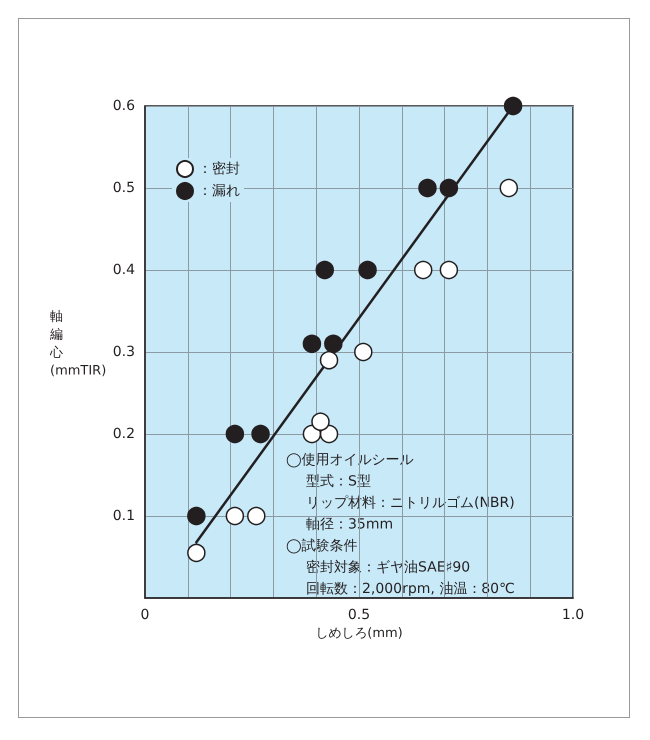 The image size is (650, 740). What do you see at coordinates (123, 434) in the screenshot?
I see `y-tick-label: 0.2` at bounding box center [123, 434].